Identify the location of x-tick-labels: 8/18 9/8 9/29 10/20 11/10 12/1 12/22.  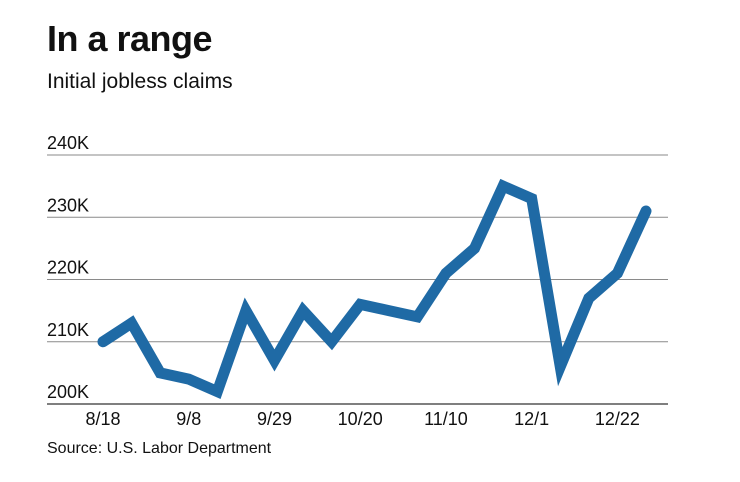
(362, 419).